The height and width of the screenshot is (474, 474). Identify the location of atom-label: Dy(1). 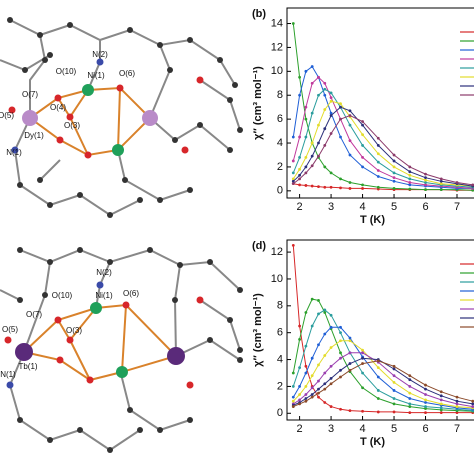
(34, 135).